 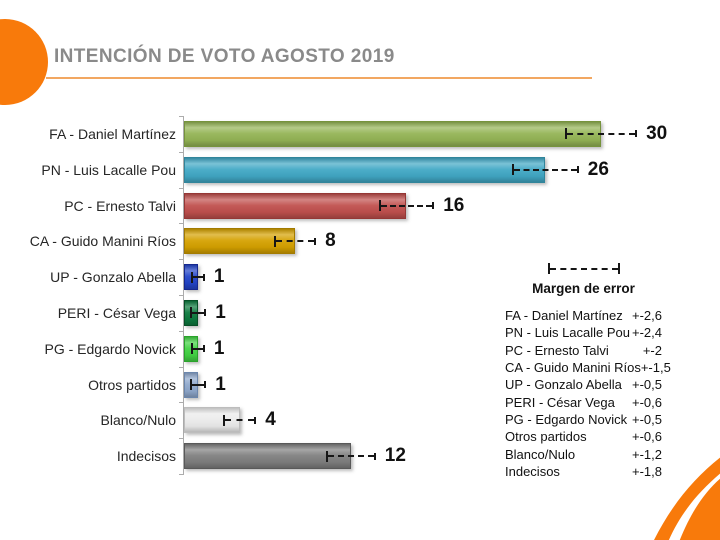 I want to click on legend-title: Margen de error, so click(x=583, y=288).